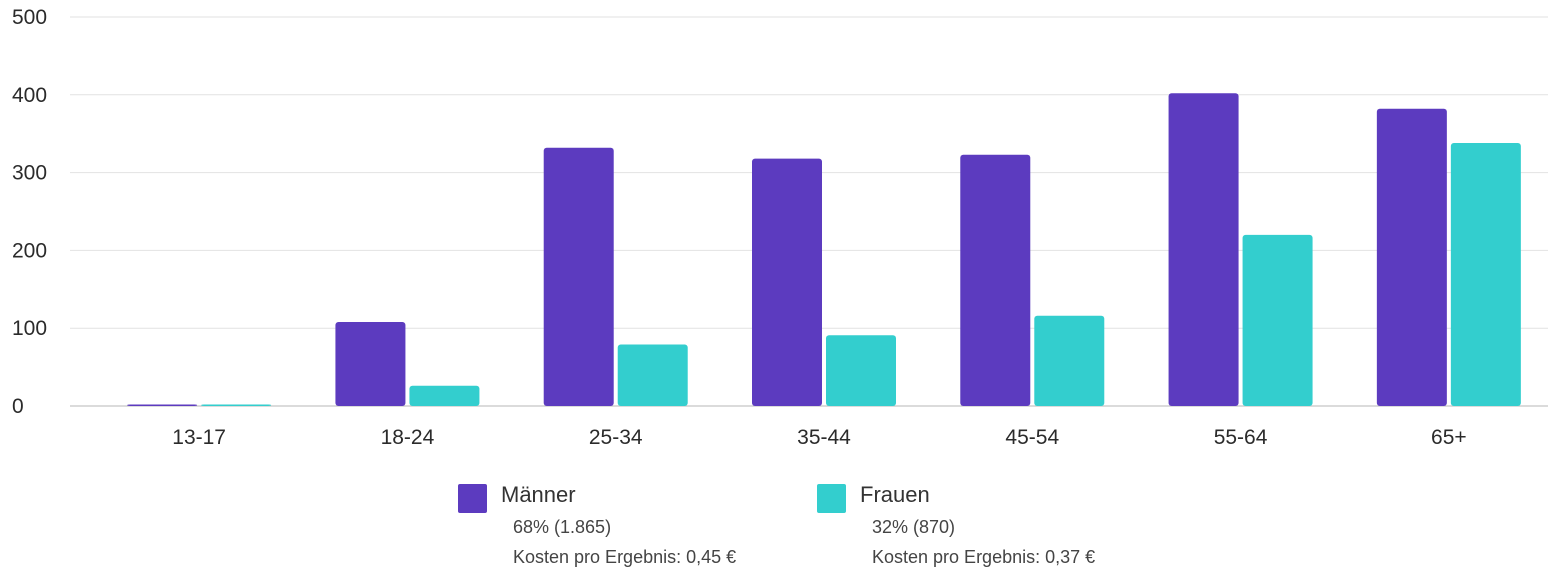 This screenshot has width=1551, height=571. I want to click on x-tick-label: 65+, so click(1449, 437).